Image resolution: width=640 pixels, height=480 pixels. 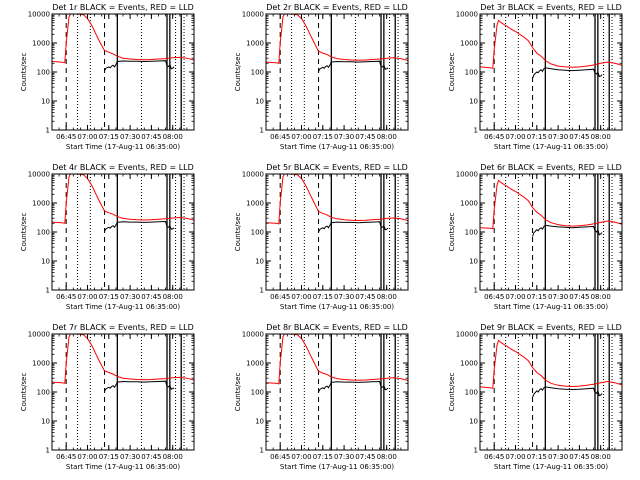 What do you see at coordinates (337, 7) in the screenshot?
I see `panel-title: Det 2r BLACK = Events, RED = LLD` at bounding box center [337, 7].